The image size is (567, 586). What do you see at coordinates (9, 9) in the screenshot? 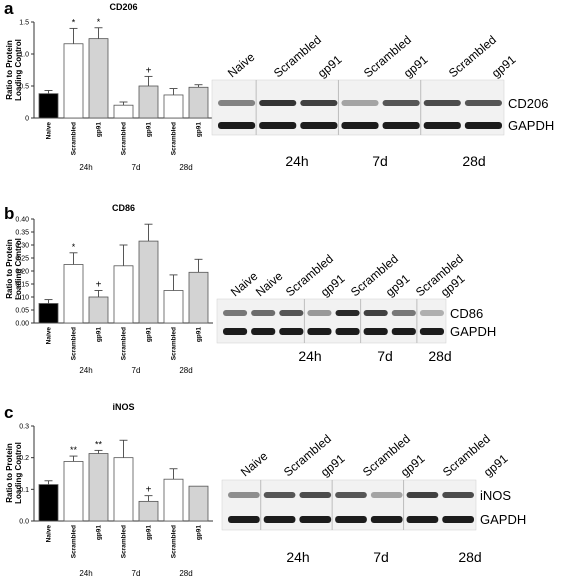
I see `panel-letter: a` at bounding box center [9, 9].